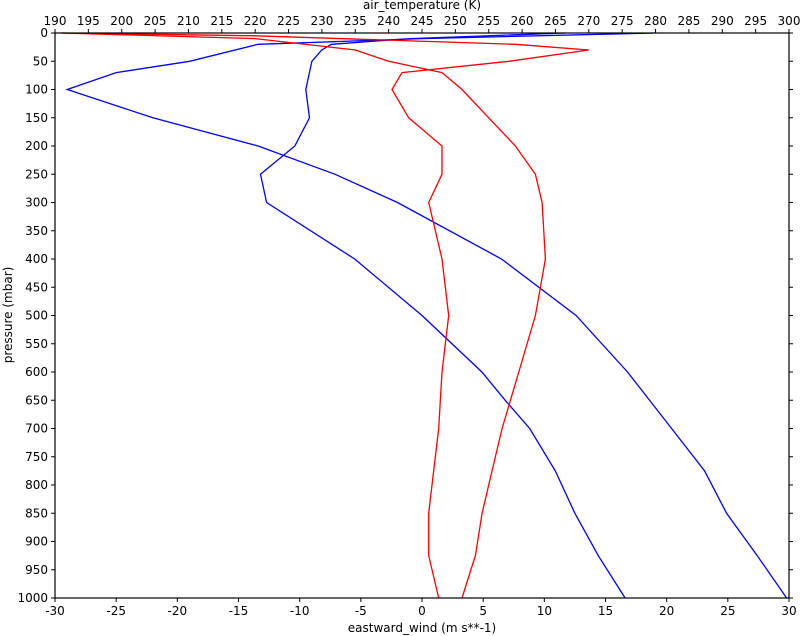 The width and height of the screenshot is (800, 636). Describe the element at coordinates (36, 146) in the screenshot. I see `y-tick-label: 200` at that location.